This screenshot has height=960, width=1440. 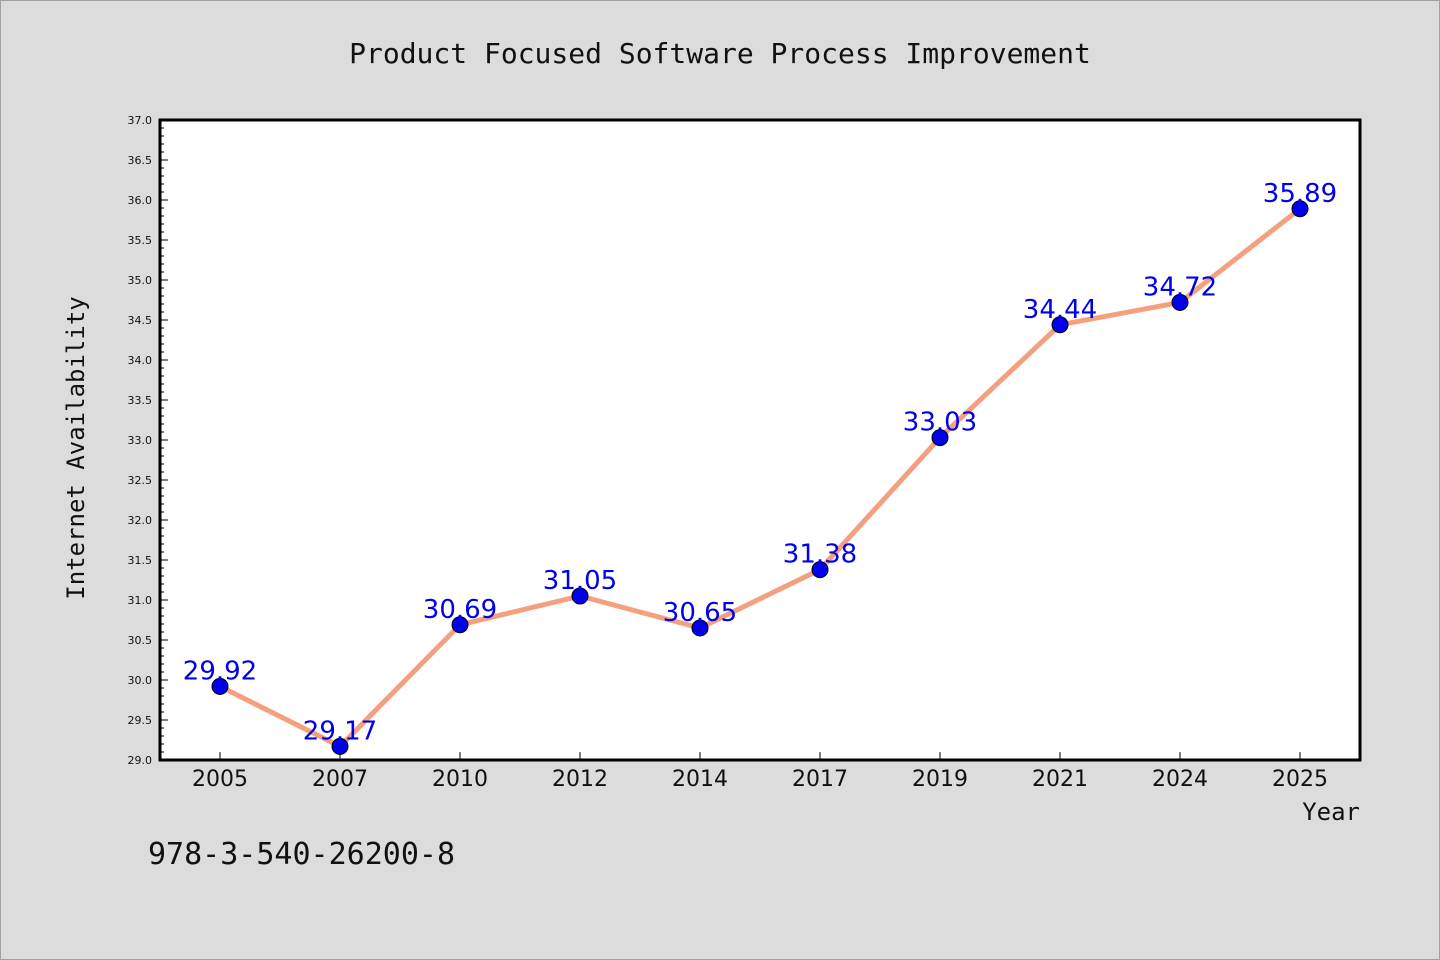 I want to click on y-tick-label: 31.0, so click(x=140, y=600).